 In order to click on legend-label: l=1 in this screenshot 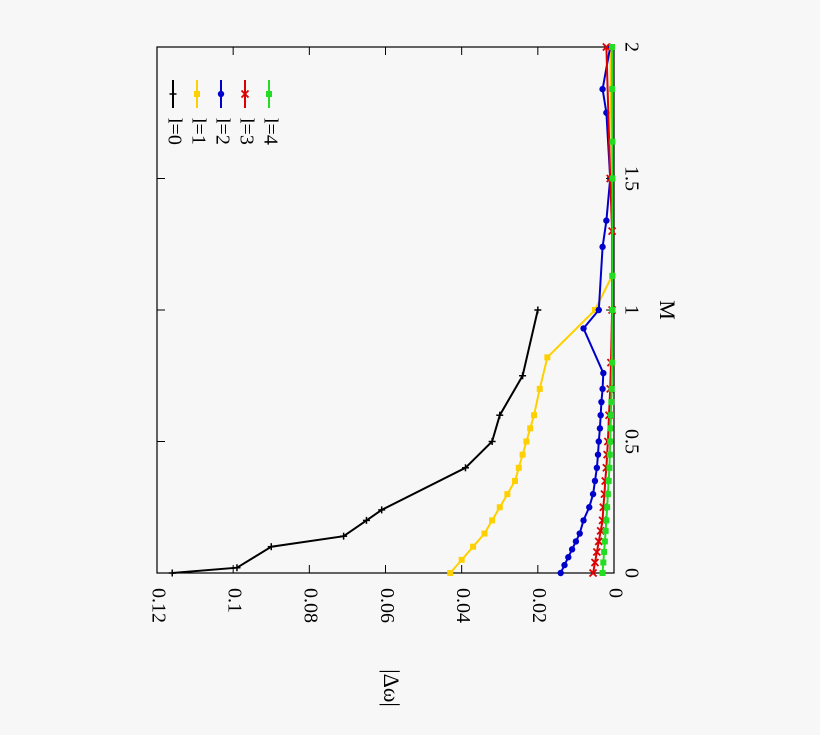, I will do `click(198, 131)`.